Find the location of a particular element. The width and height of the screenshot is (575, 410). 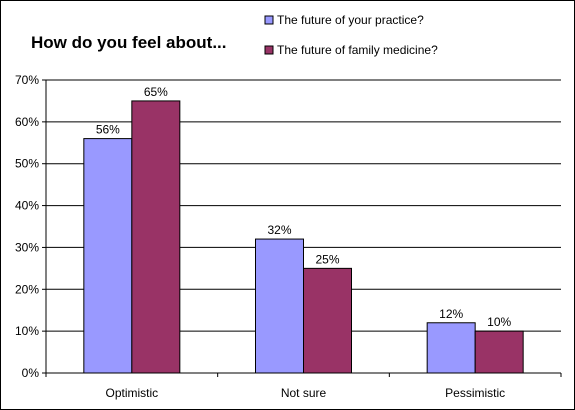

y-axis: 0% 10% 20% 30% 40% 50% 60% 70% is located at coordinates (31, 226).